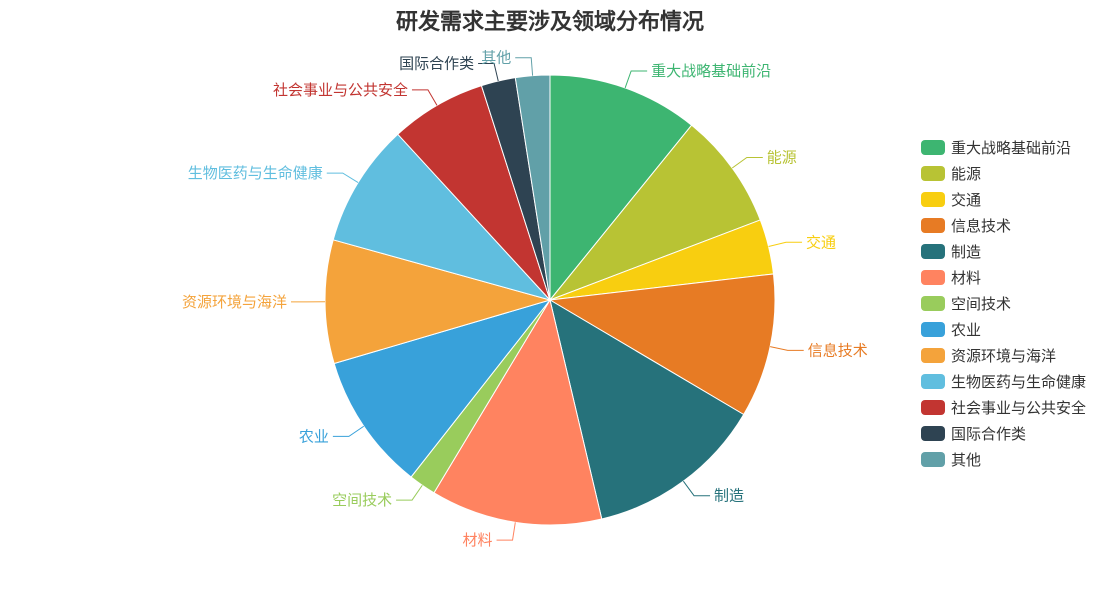 The width and height of the screenshot is (1100, 600). What do you see at coordinates (496, 58) in the screenshot?
I see `slice-label: 其他` at bounding box center [496, 58].